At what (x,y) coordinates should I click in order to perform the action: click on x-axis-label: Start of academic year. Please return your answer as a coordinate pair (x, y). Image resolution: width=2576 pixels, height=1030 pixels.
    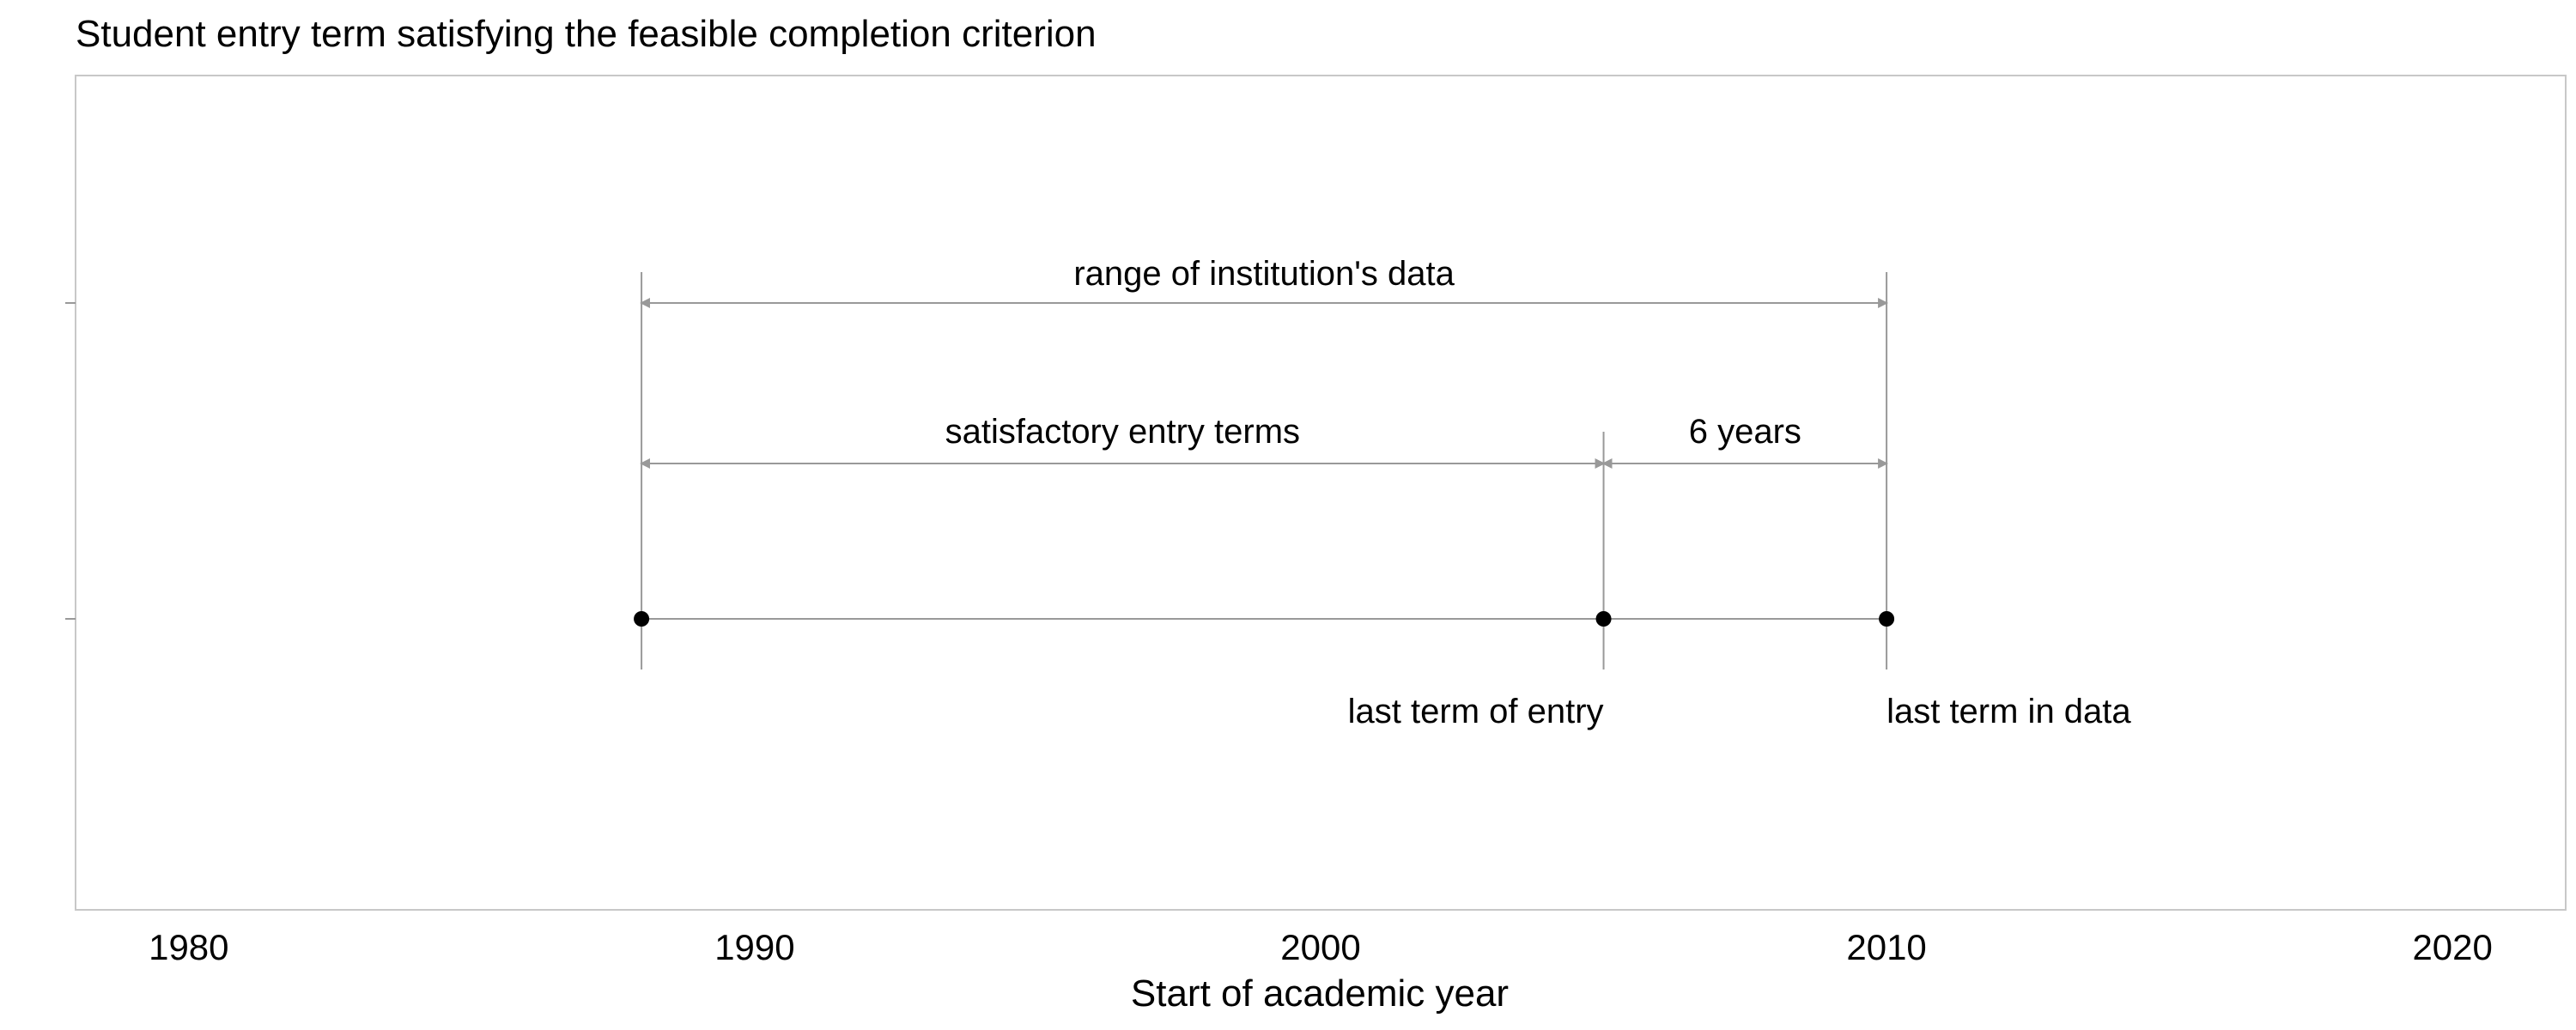
    Looking at the image, I should click on (1320, 993).